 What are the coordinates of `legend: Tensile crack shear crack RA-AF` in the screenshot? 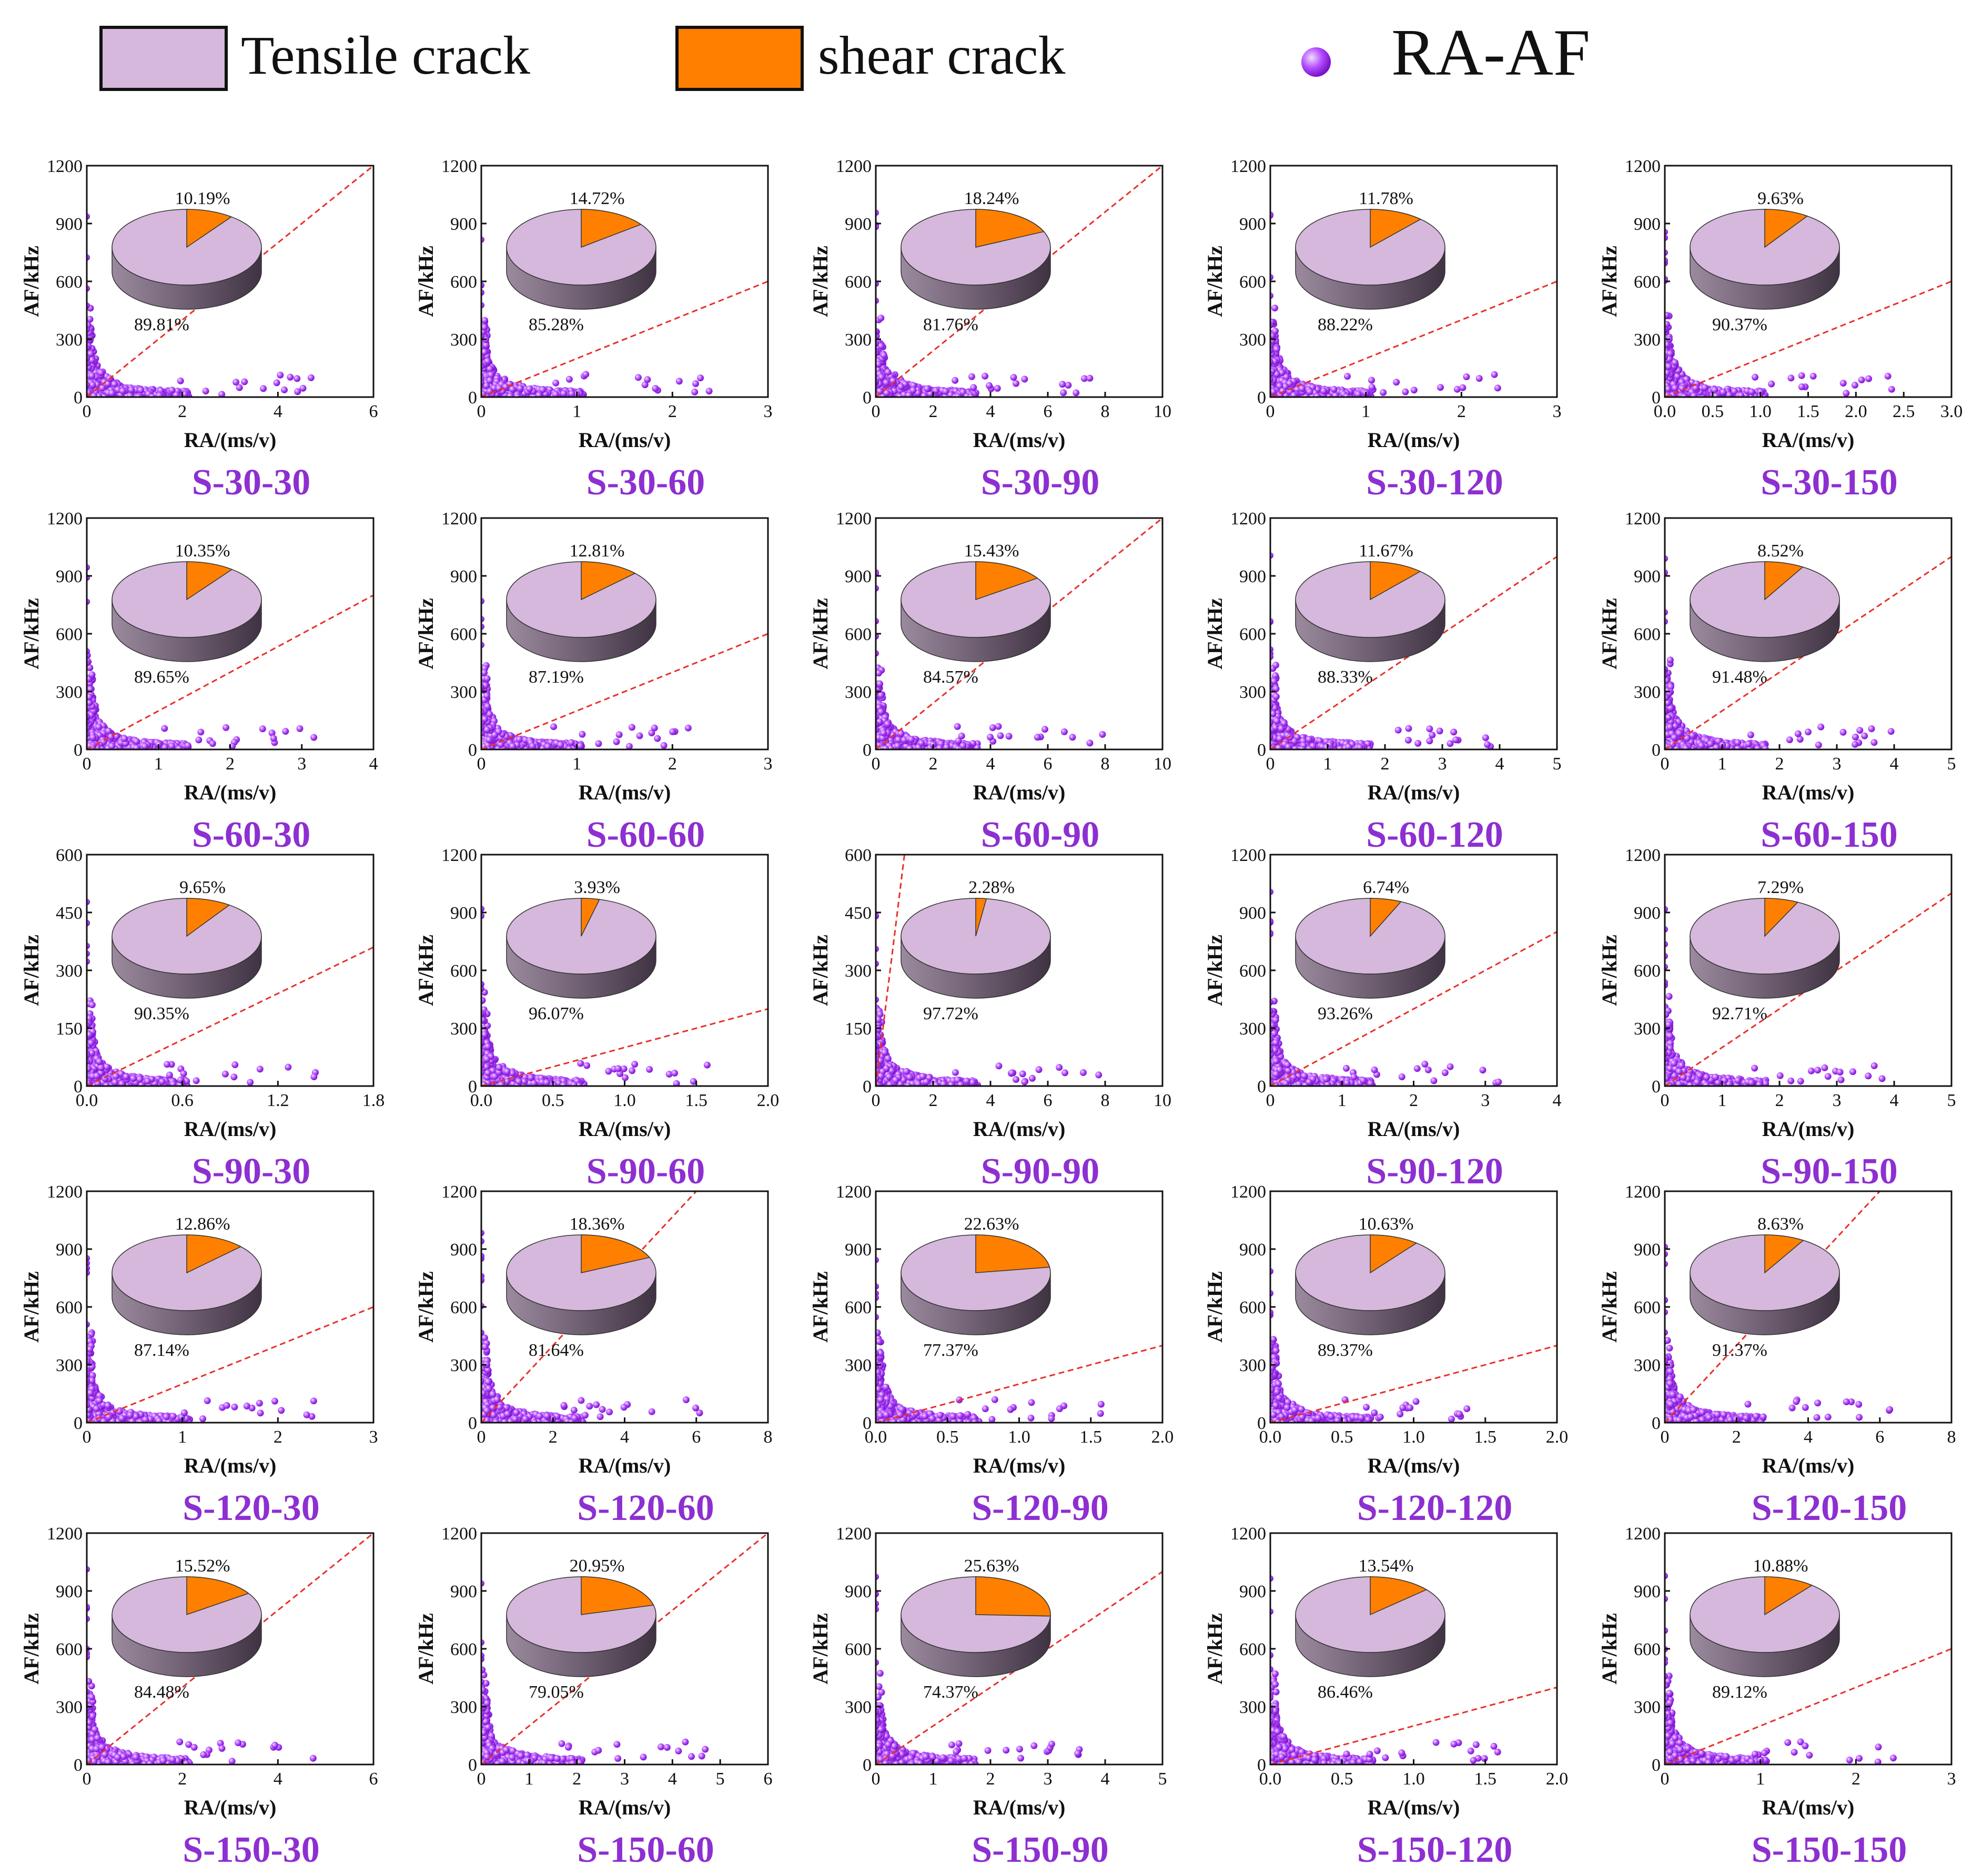 It's located at (845, 53).